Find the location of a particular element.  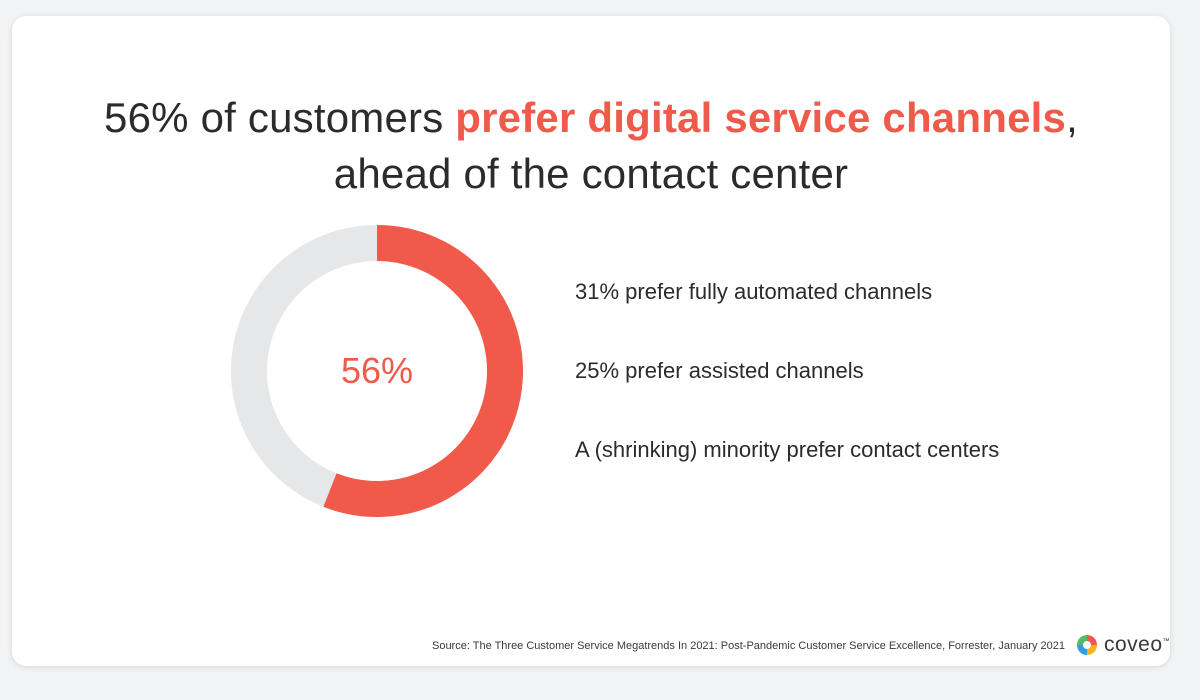

trademark-mark: ™ is located at coordinates (1166, 641).